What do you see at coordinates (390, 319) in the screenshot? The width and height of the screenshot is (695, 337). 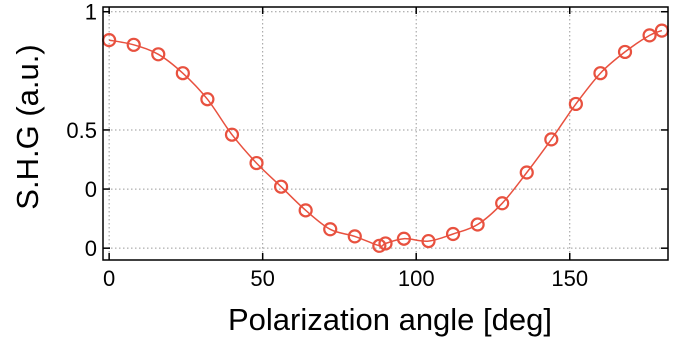 I see `x-axis-label: Polarization angle [deg]` at bounding box center [390, 319].